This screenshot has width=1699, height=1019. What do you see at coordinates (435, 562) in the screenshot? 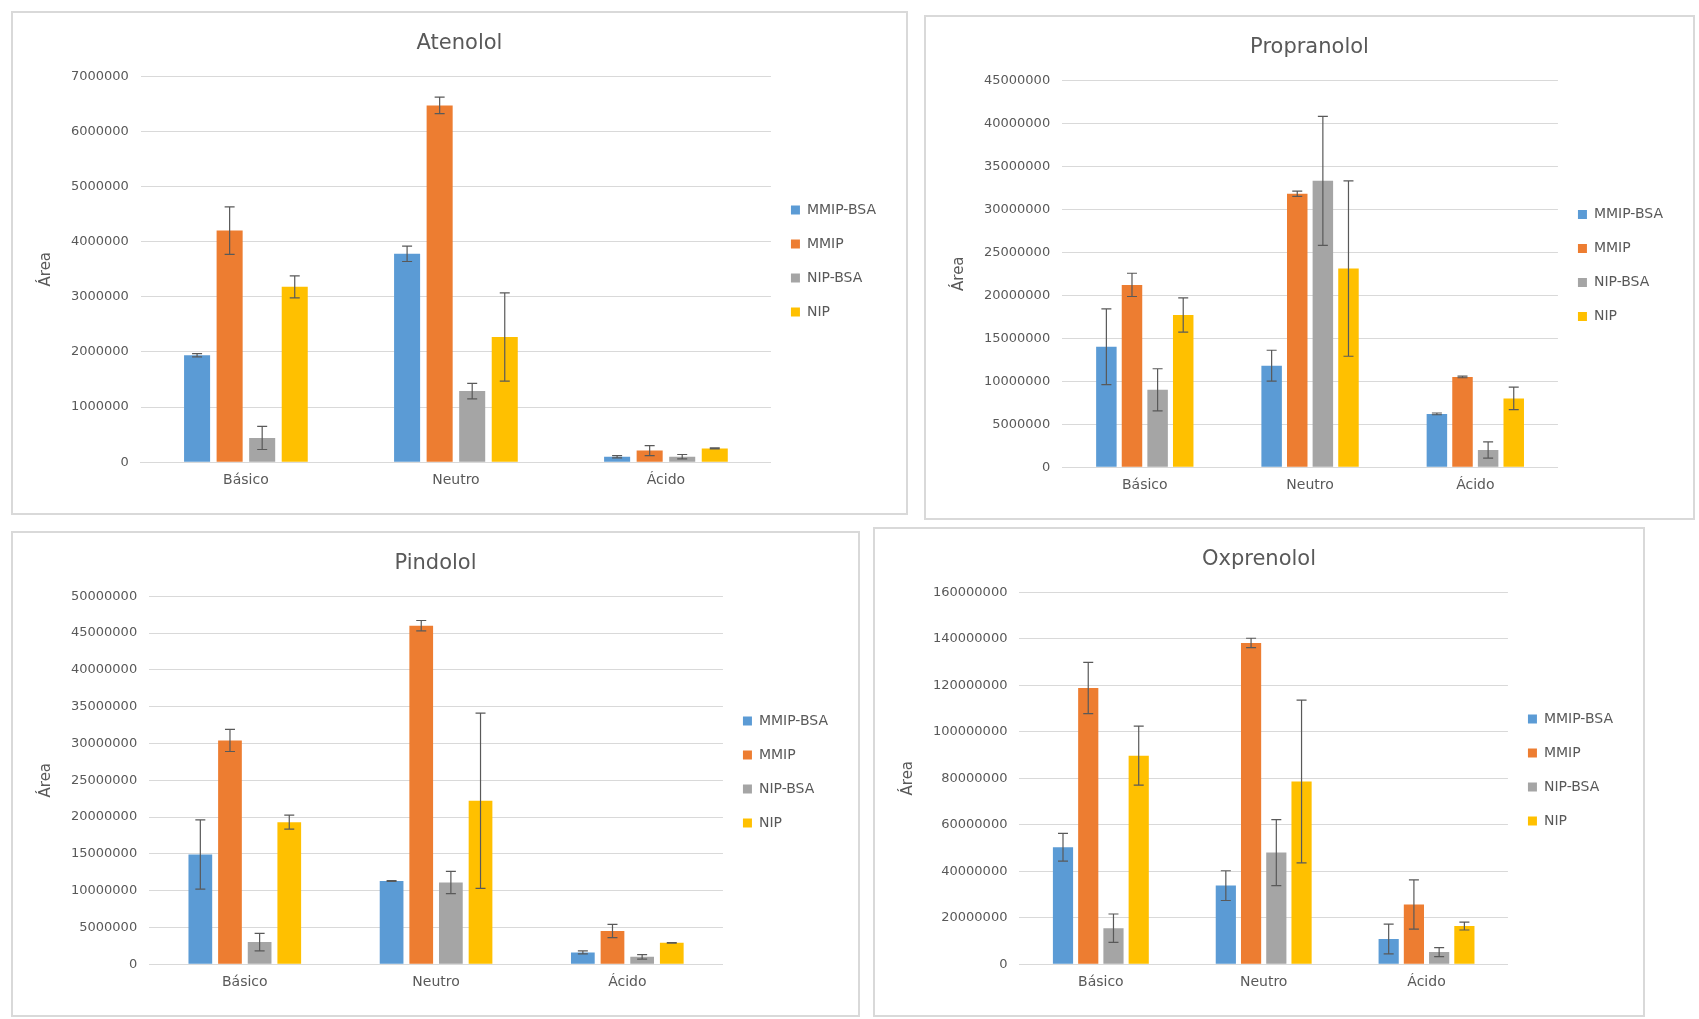
I see `chart-title: Pindolol` at bounding box center [435, 562].